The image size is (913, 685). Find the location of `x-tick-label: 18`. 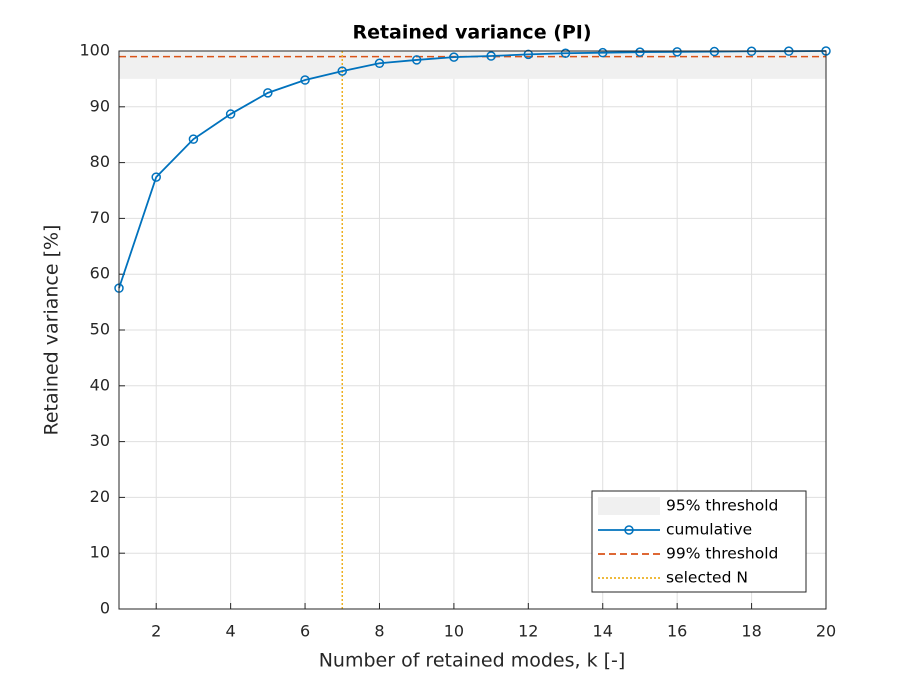

x-tick-label: 18 is located at coordinates (751, 631).